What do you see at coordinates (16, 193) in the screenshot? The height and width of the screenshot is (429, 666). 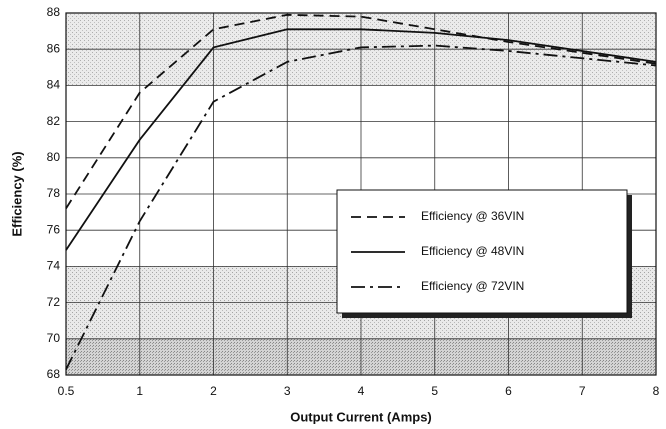 I see `y-axis-title: Efficiency (%)` at bounding box center [16, 193].